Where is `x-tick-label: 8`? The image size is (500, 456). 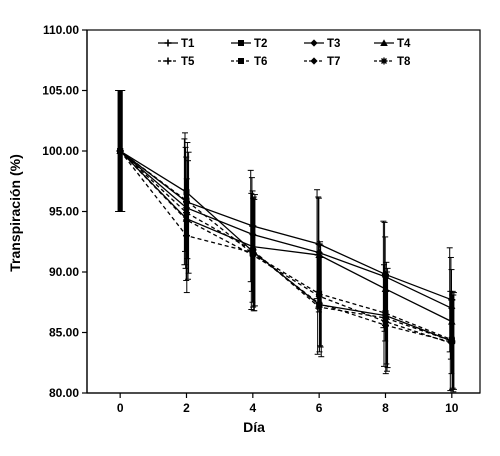 x-tick-label: 8 is located at coordinates (385, 408).